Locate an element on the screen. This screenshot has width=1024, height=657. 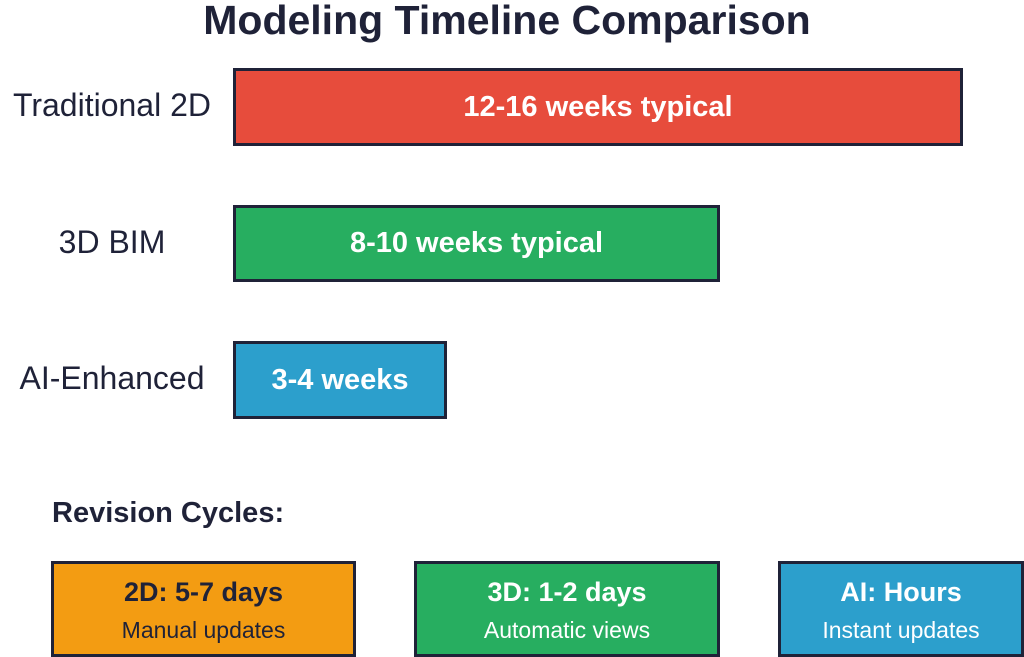
section-title: Revision Cycles: is located at coordinates (168, 513).